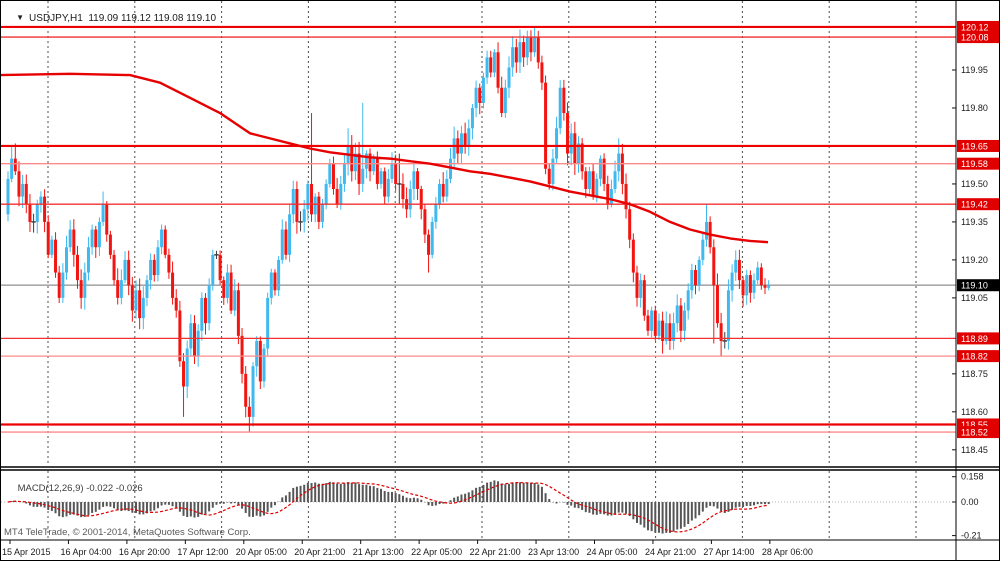 This screenshot has height=561, width=1000. I want to click on time-tick-label: 20 Apr 05:00, so click(261, 552).